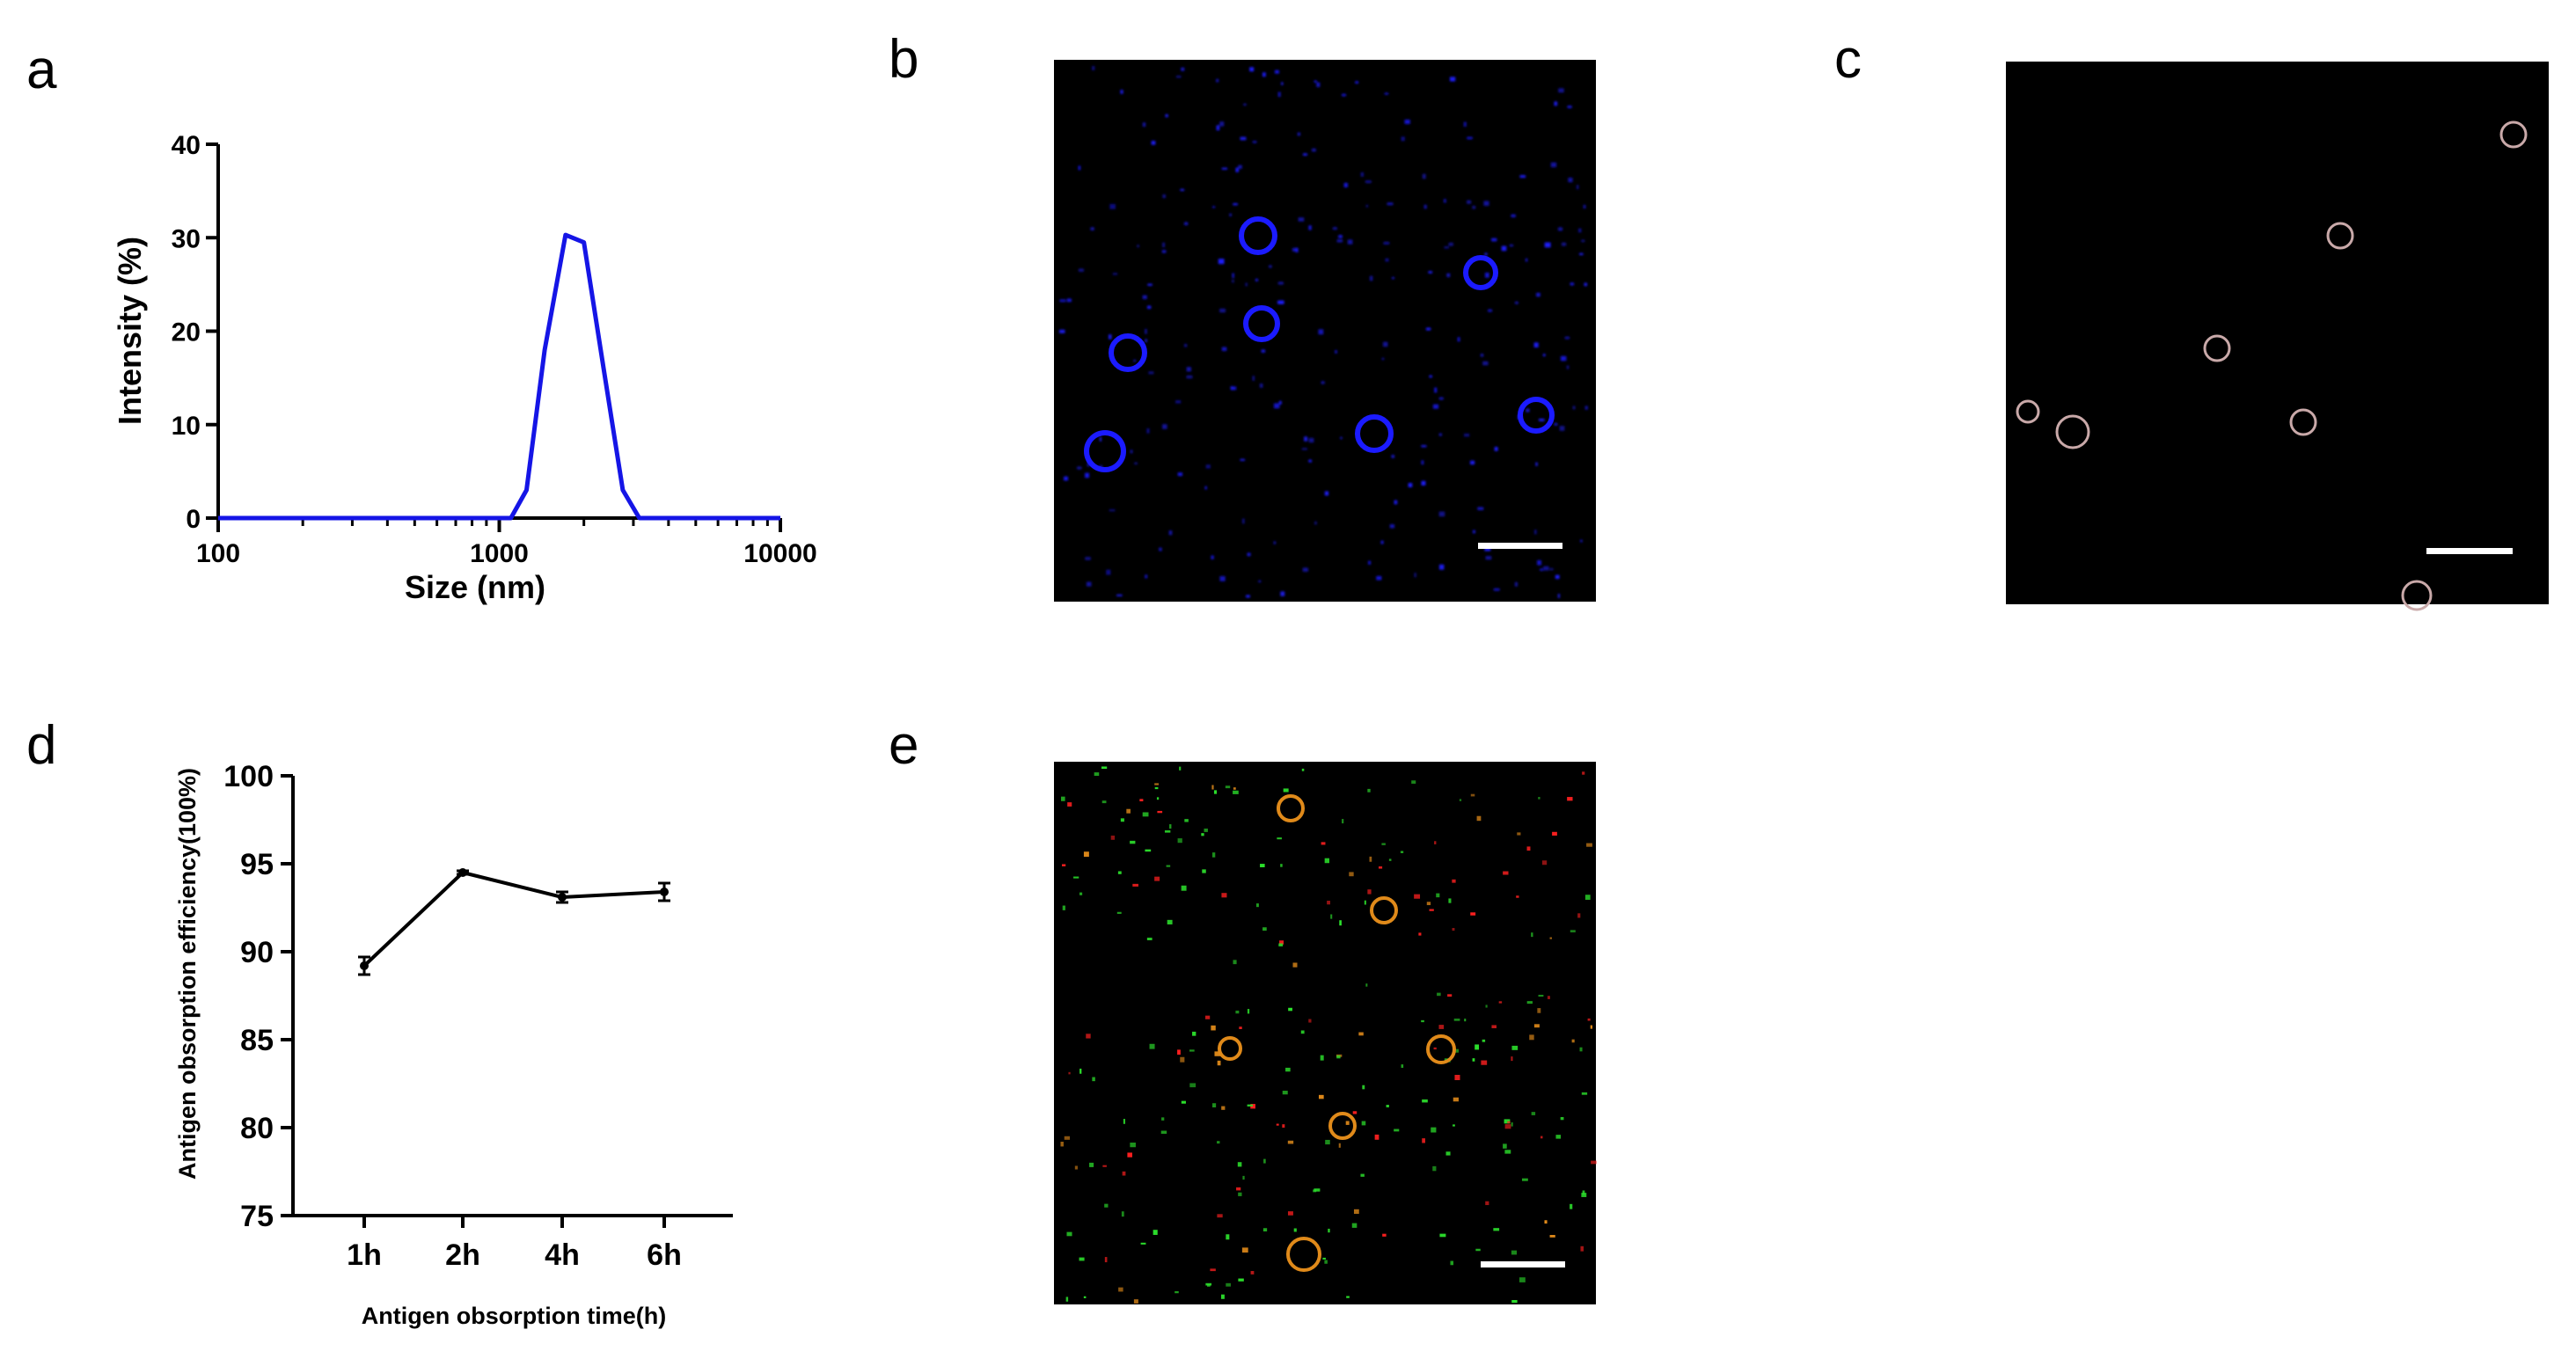  I want to click on micrograph-e-background, so click(1325, 1033).